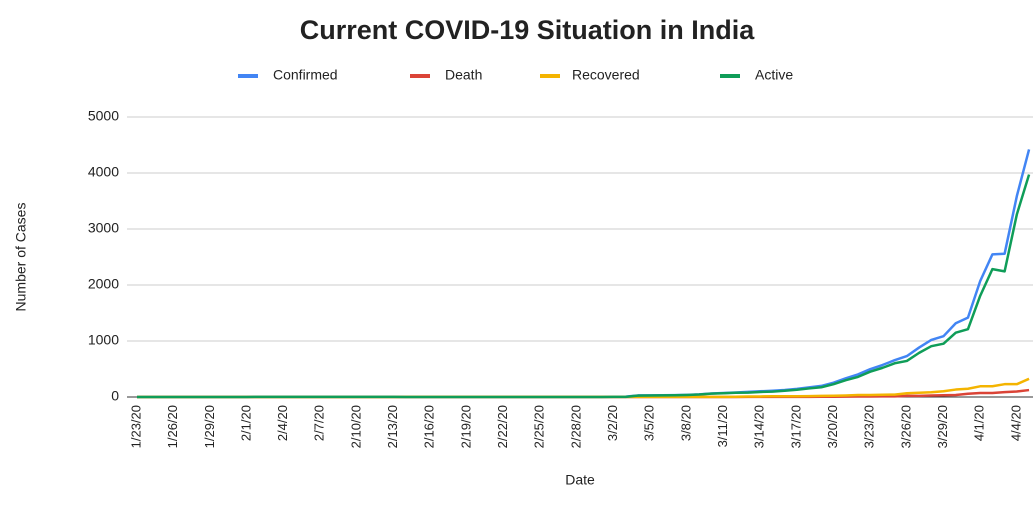  Describe the element at coordinates (832, 426) in the screenshot. I see `x-tick-label: 3/20/20` at that location.